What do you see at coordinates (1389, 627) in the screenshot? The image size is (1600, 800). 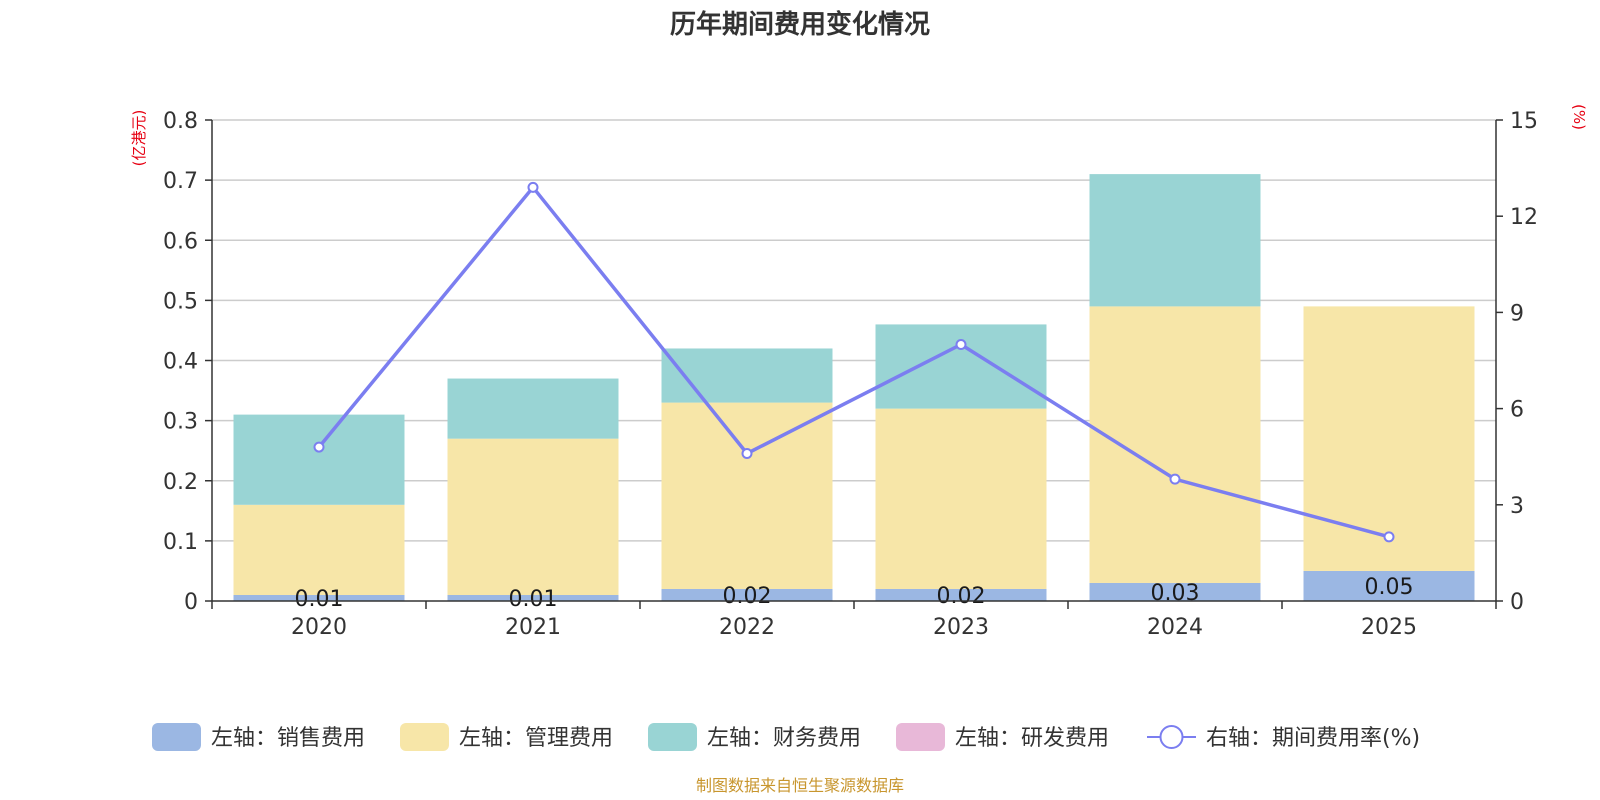 I see `x-tick-label: 2025` at bounding box center [1389, 627].